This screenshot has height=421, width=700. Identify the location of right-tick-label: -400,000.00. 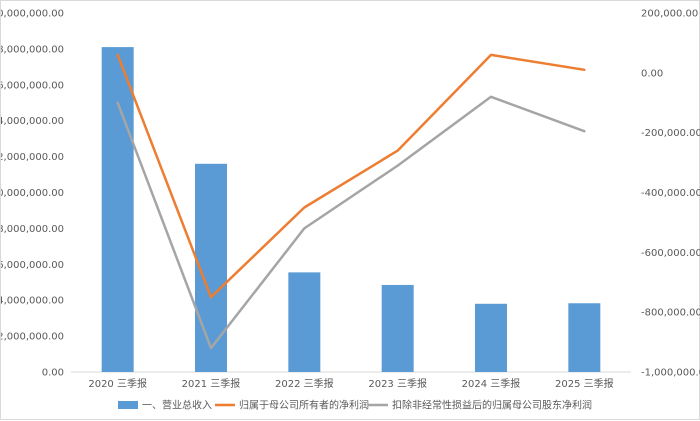
(670, 193).